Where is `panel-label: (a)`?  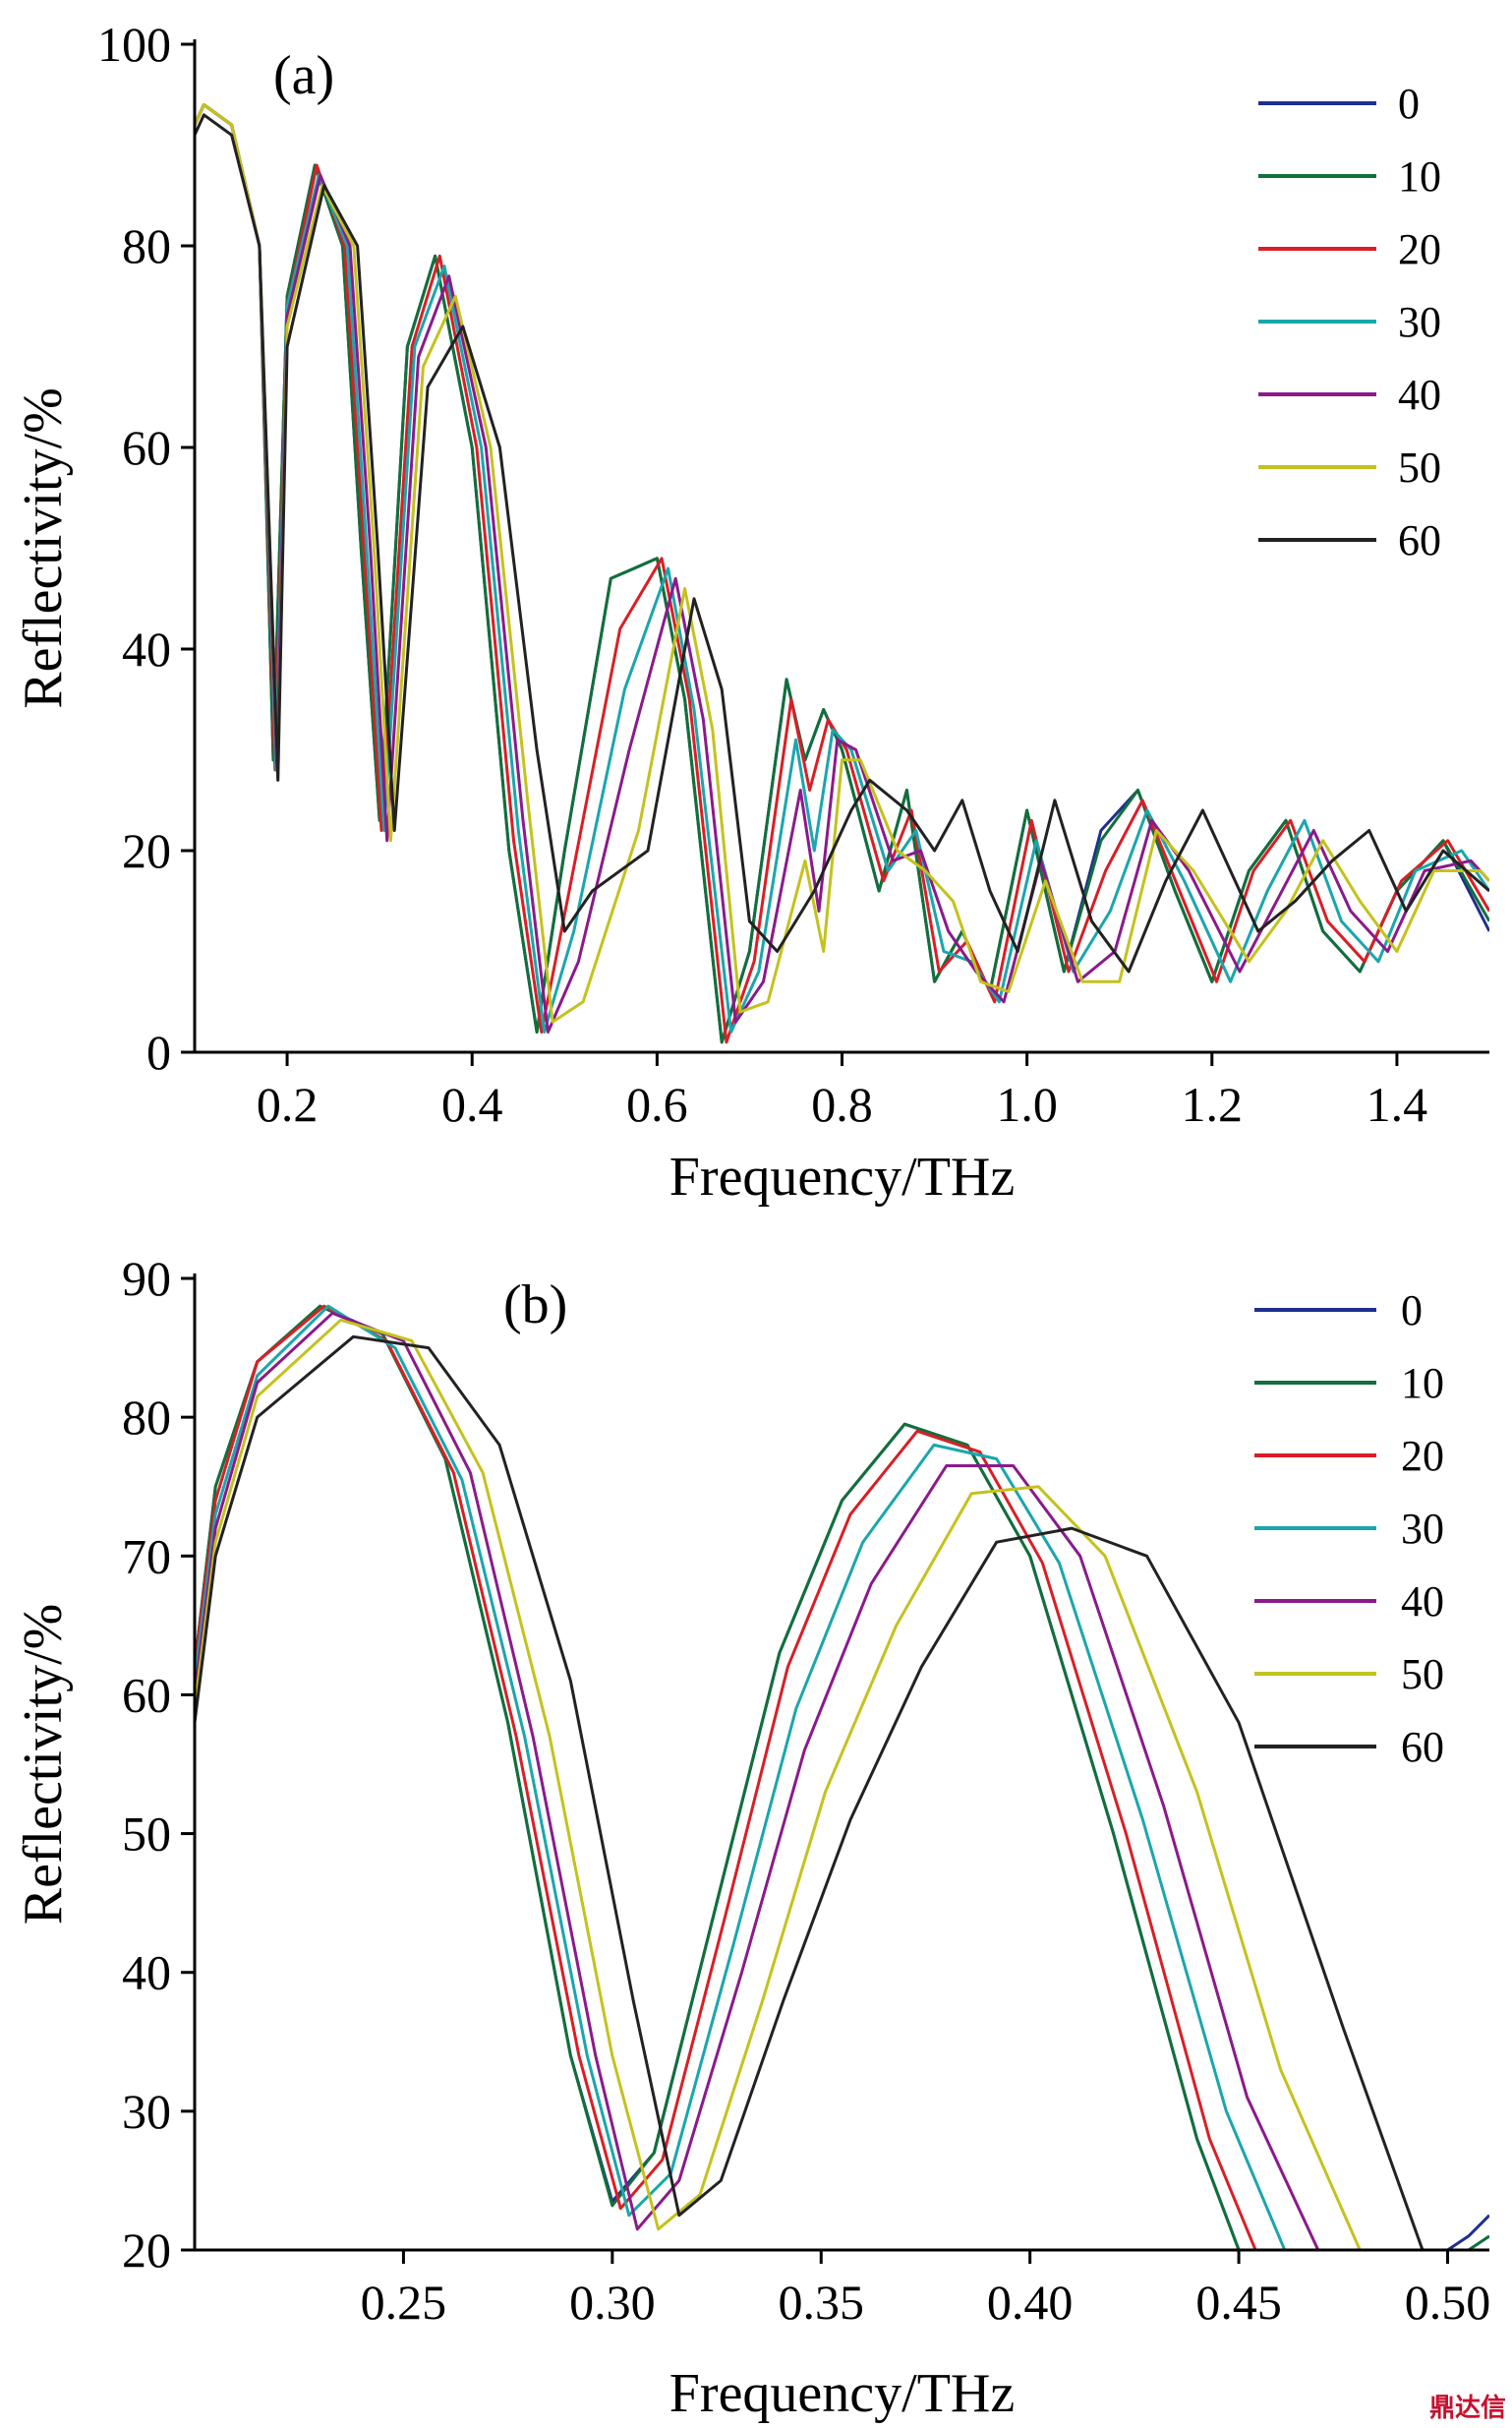
panel-label: (a) is located at coordinates (303, 76).